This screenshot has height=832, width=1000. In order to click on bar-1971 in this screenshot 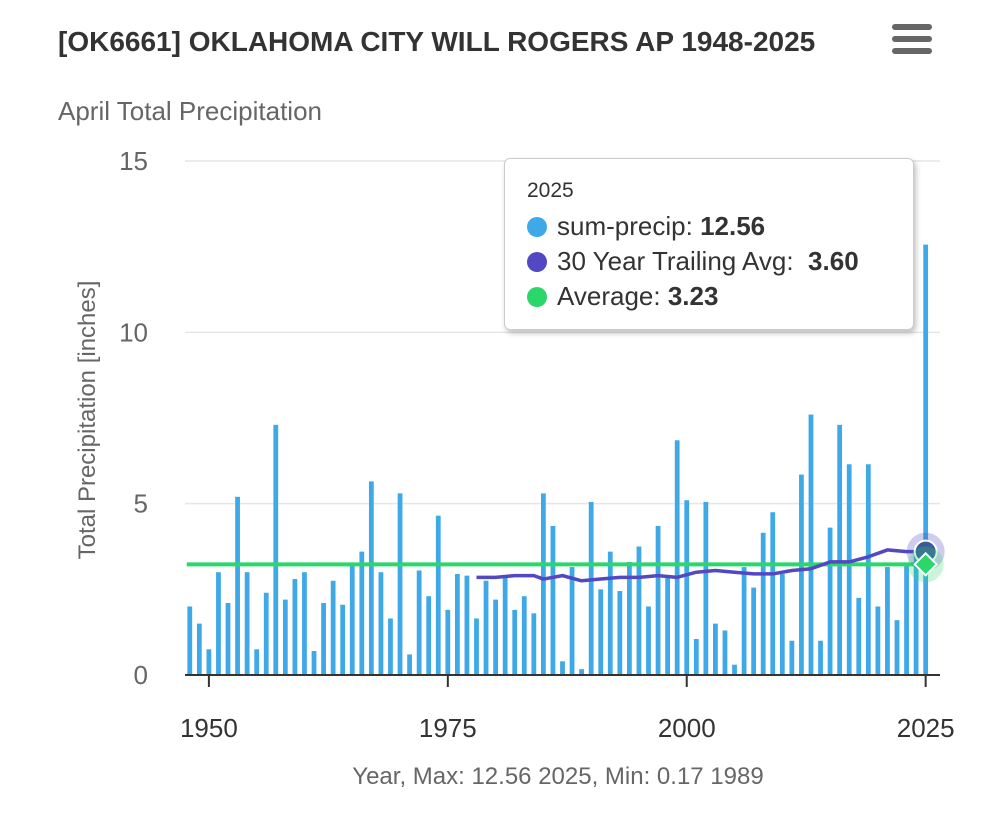, I will do `click(409, 664)`.